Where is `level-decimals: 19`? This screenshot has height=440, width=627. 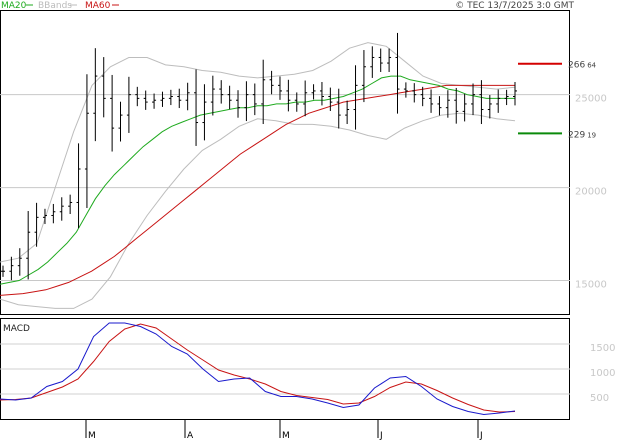 level-decimals: 19 is located at coordinates (591, 135).